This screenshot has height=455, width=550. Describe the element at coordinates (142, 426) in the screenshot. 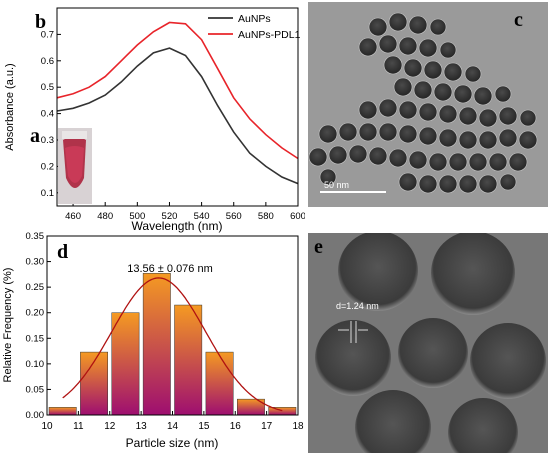

I see `x-tick-label: 13` at that location.